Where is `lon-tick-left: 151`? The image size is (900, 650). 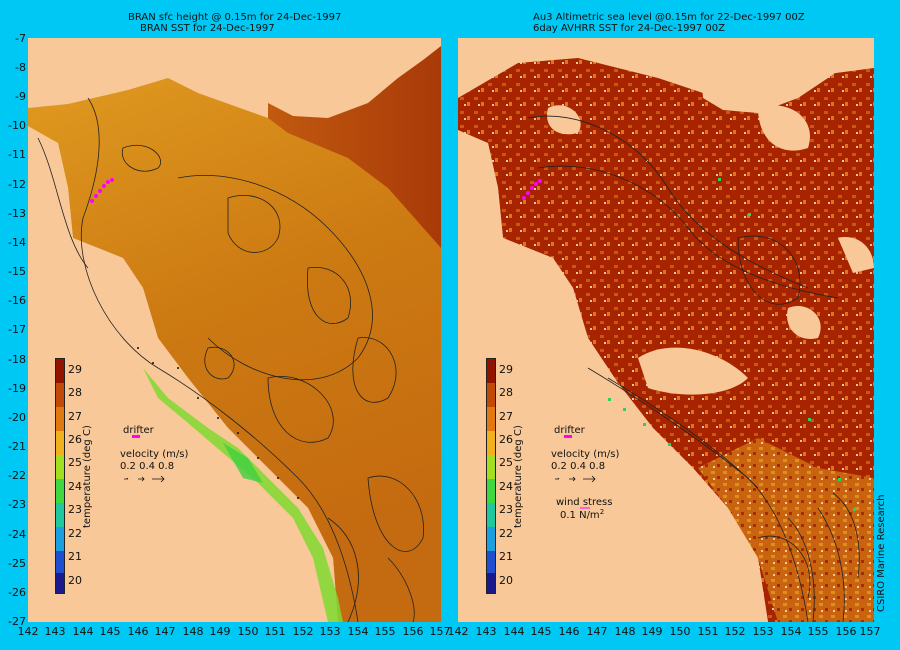 lon-tick-left: 151 is located at coordinates (275, 631).